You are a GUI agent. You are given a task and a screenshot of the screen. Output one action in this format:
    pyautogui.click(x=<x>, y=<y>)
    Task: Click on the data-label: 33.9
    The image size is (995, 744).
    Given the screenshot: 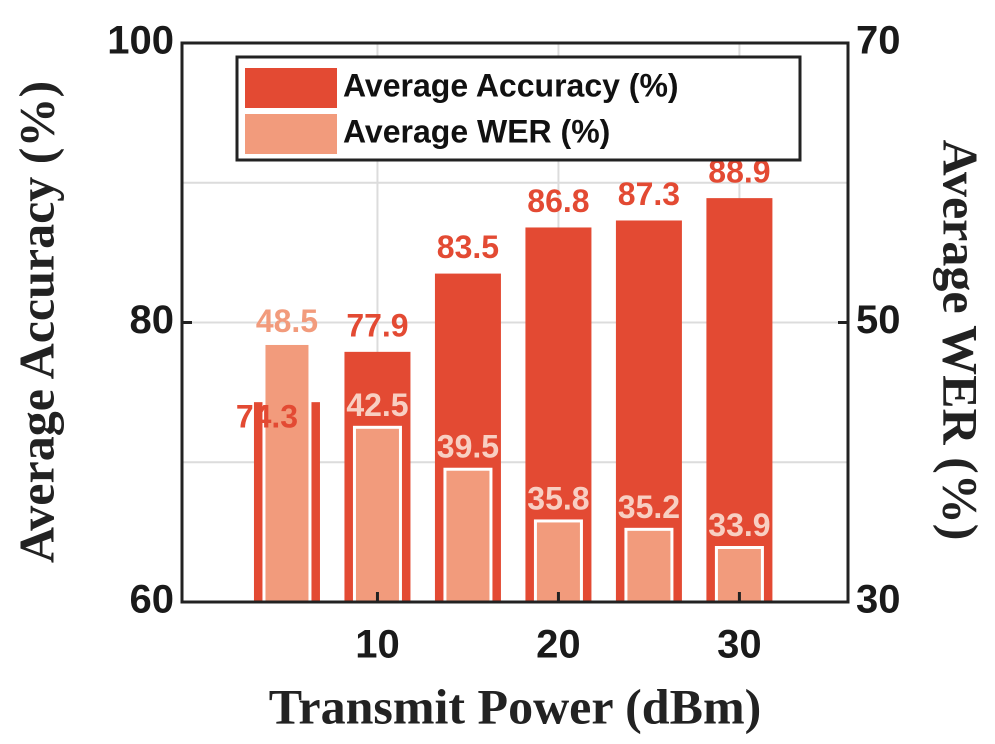 What is the action you would take?
    pyautogui.click(x=739, y=525)
    